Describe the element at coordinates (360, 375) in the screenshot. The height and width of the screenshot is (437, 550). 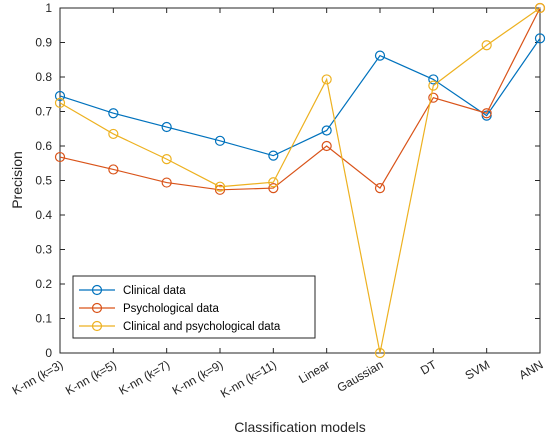
I see `x-tick-label: Gaussian` at that location.